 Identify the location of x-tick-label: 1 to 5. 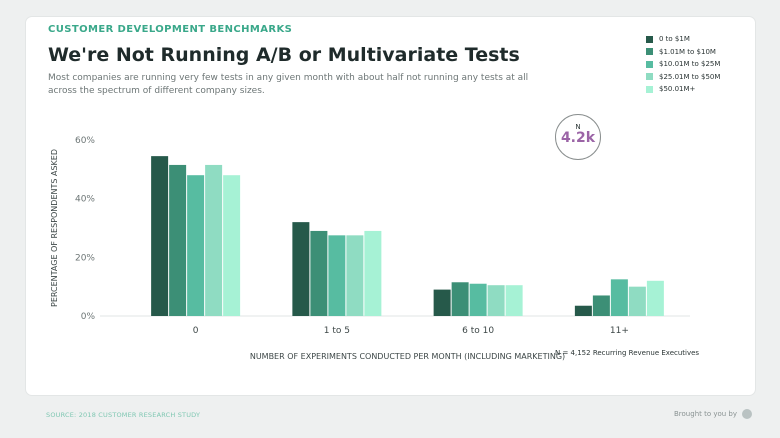
(337, 331).